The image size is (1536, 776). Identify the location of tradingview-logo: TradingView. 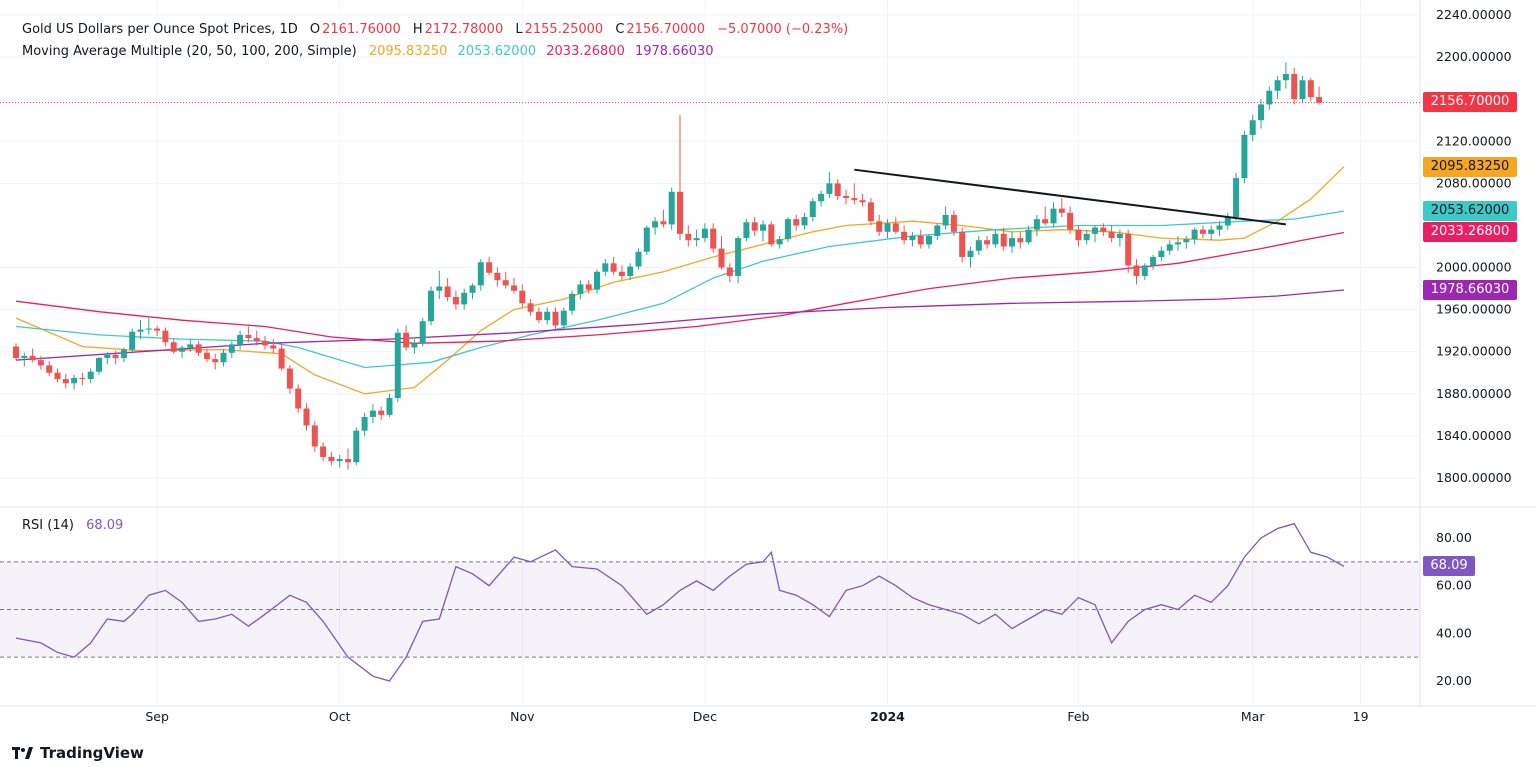
(78, 753).